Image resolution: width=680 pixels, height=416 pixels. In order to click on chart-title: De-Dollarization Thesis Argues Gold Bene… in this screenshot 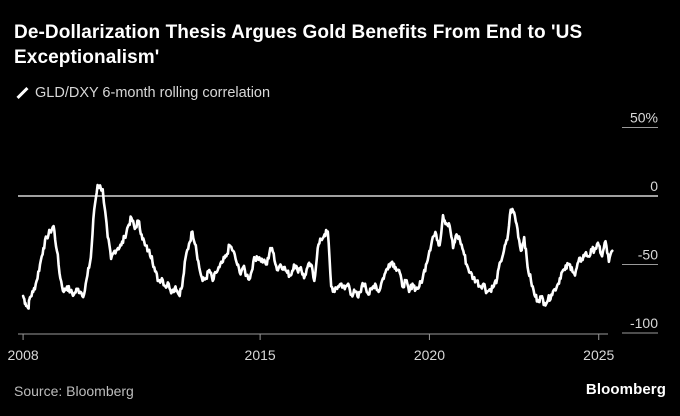, I will do `click(298, 45)`.